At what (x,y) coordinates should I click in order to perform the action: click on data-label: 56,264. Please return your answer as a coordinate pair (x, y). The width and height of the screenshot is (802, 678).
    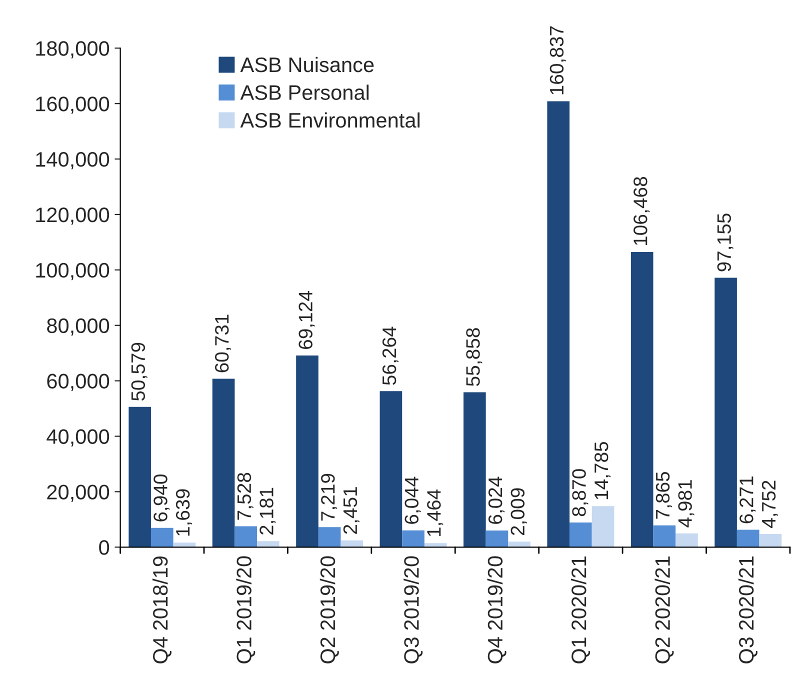
    Looking at the image, I should click on (390, 355).